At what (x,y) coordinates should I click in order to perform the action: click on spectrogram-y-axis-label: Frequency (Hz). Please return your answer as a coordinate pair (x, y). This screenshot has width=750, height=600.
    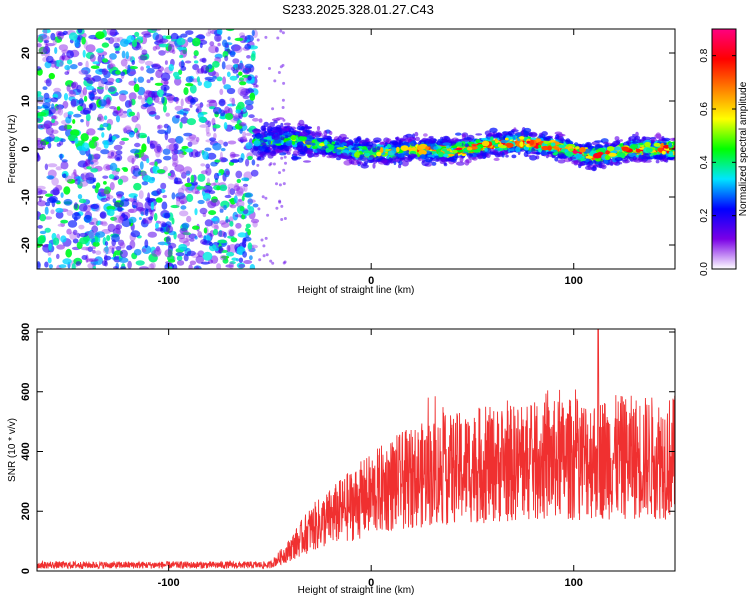
    Looking at the image, I should click on (12, 149).